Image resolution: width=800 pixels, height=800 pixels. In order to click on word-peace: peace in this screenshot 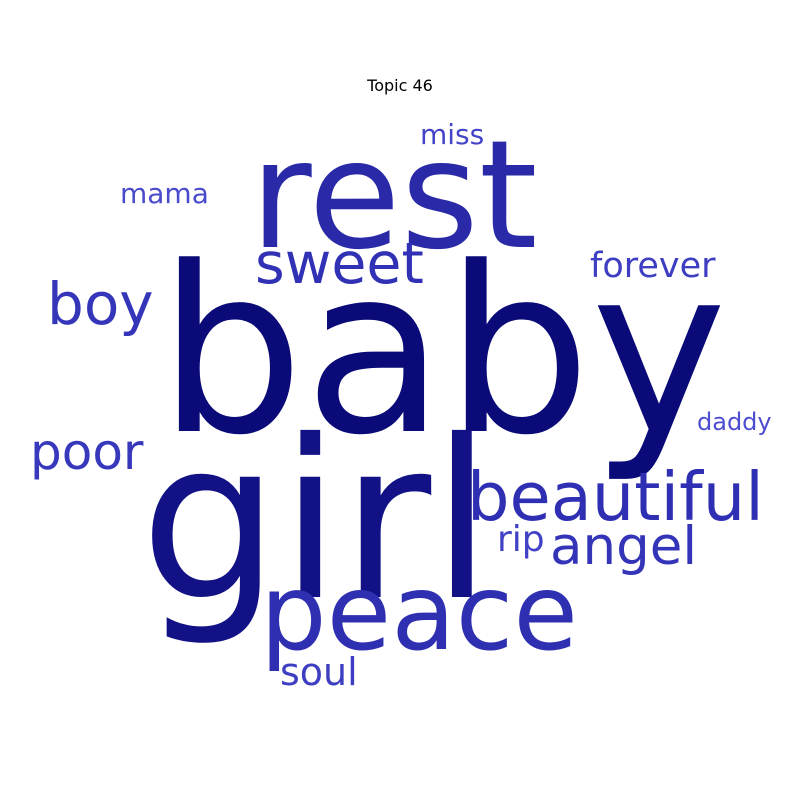, I will do `click(419, 613)`.